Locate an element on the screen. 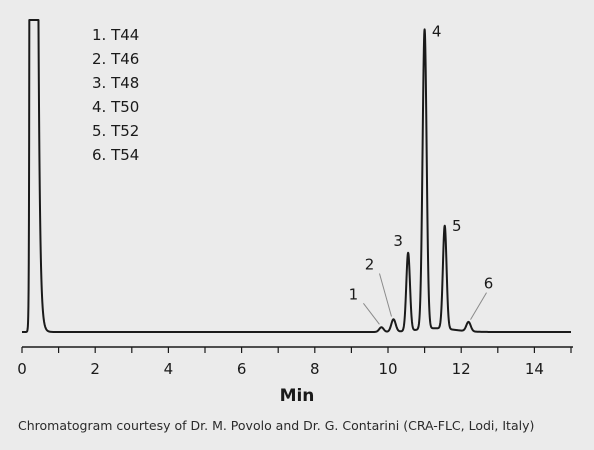 The width and height of the screenshot is (594, 450). x-tick-label: 10 is located at coordinates (387, 369).